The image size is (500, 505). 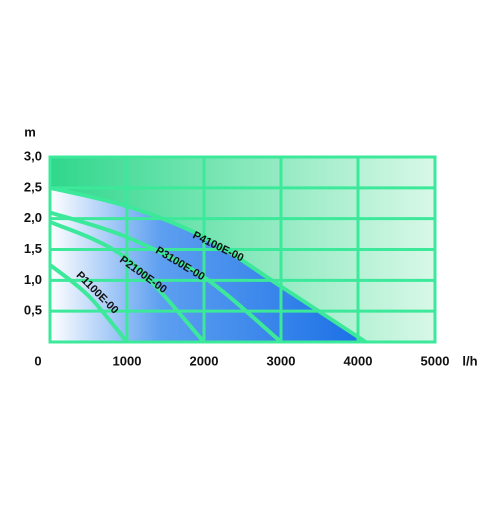 I want to click on y-tick-label: 2,0, so click(x=33, y=217).